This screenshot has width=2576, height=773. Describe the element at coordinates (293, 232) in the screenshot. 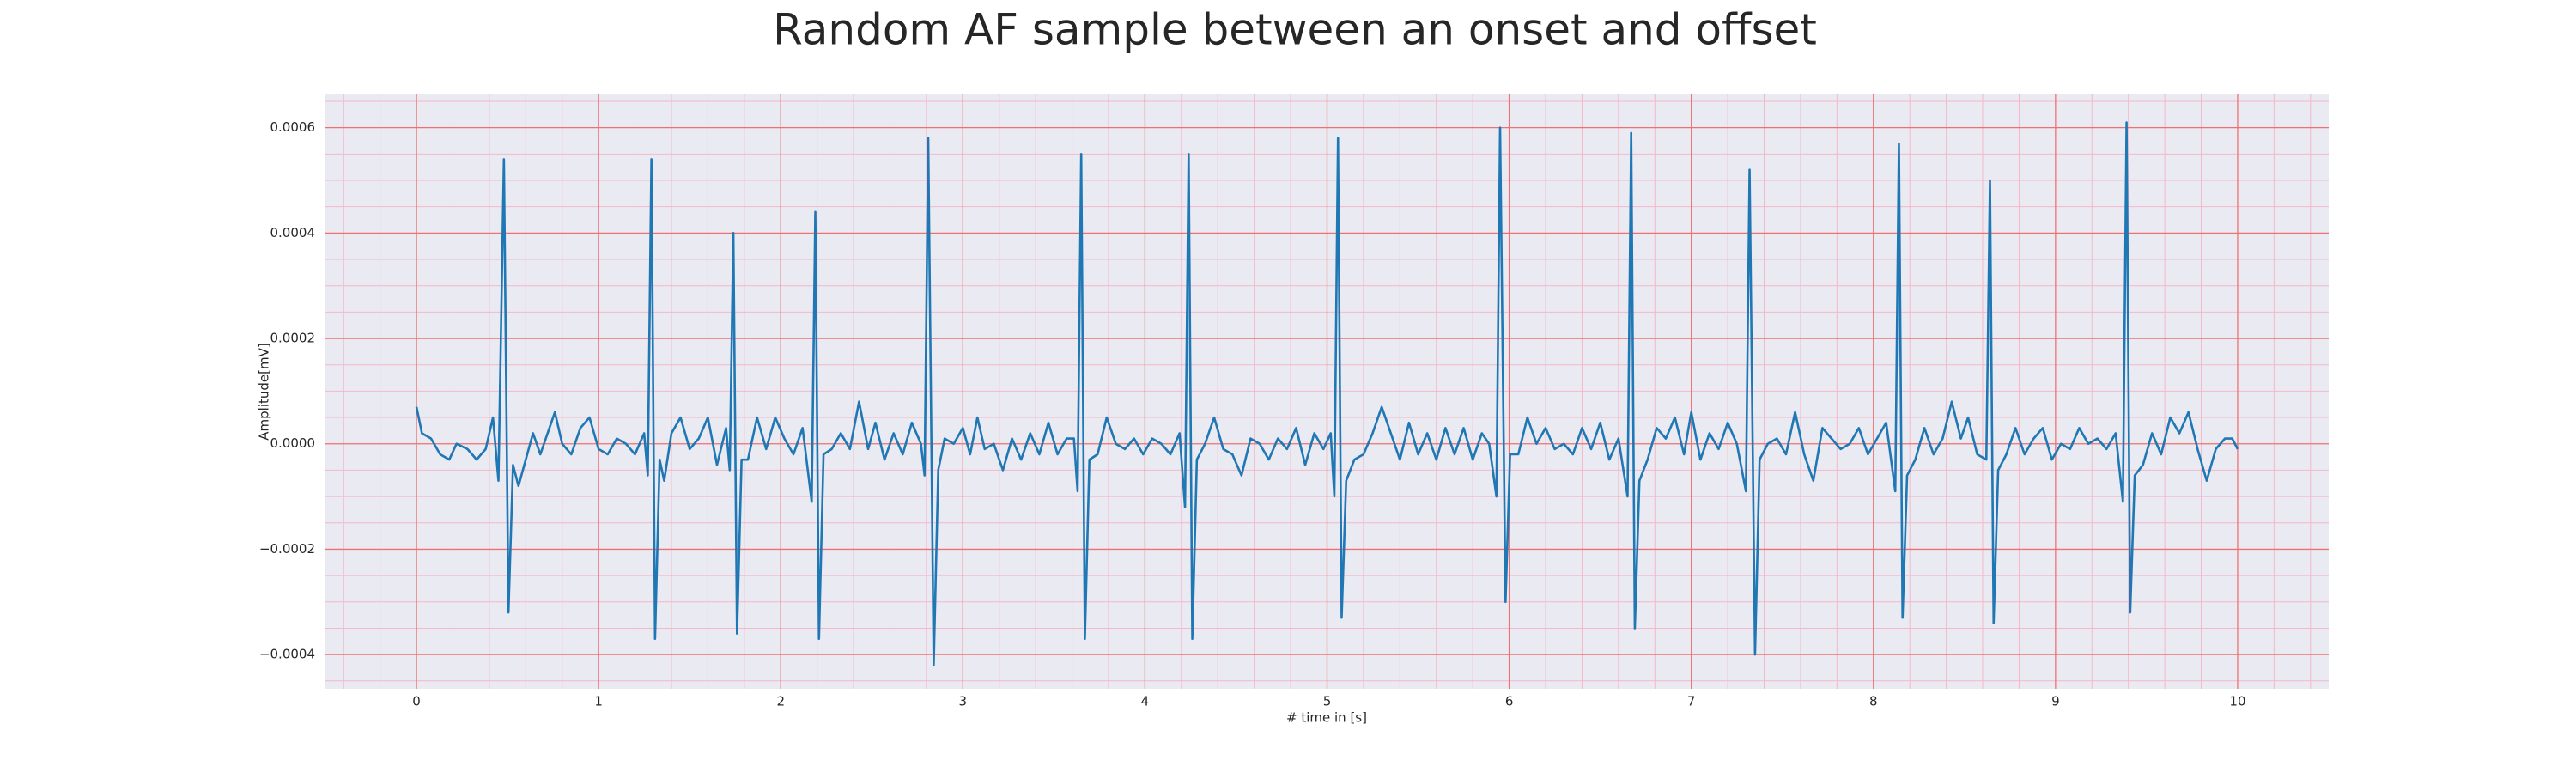

I see `y-tick-label: 0.0004` at that location.